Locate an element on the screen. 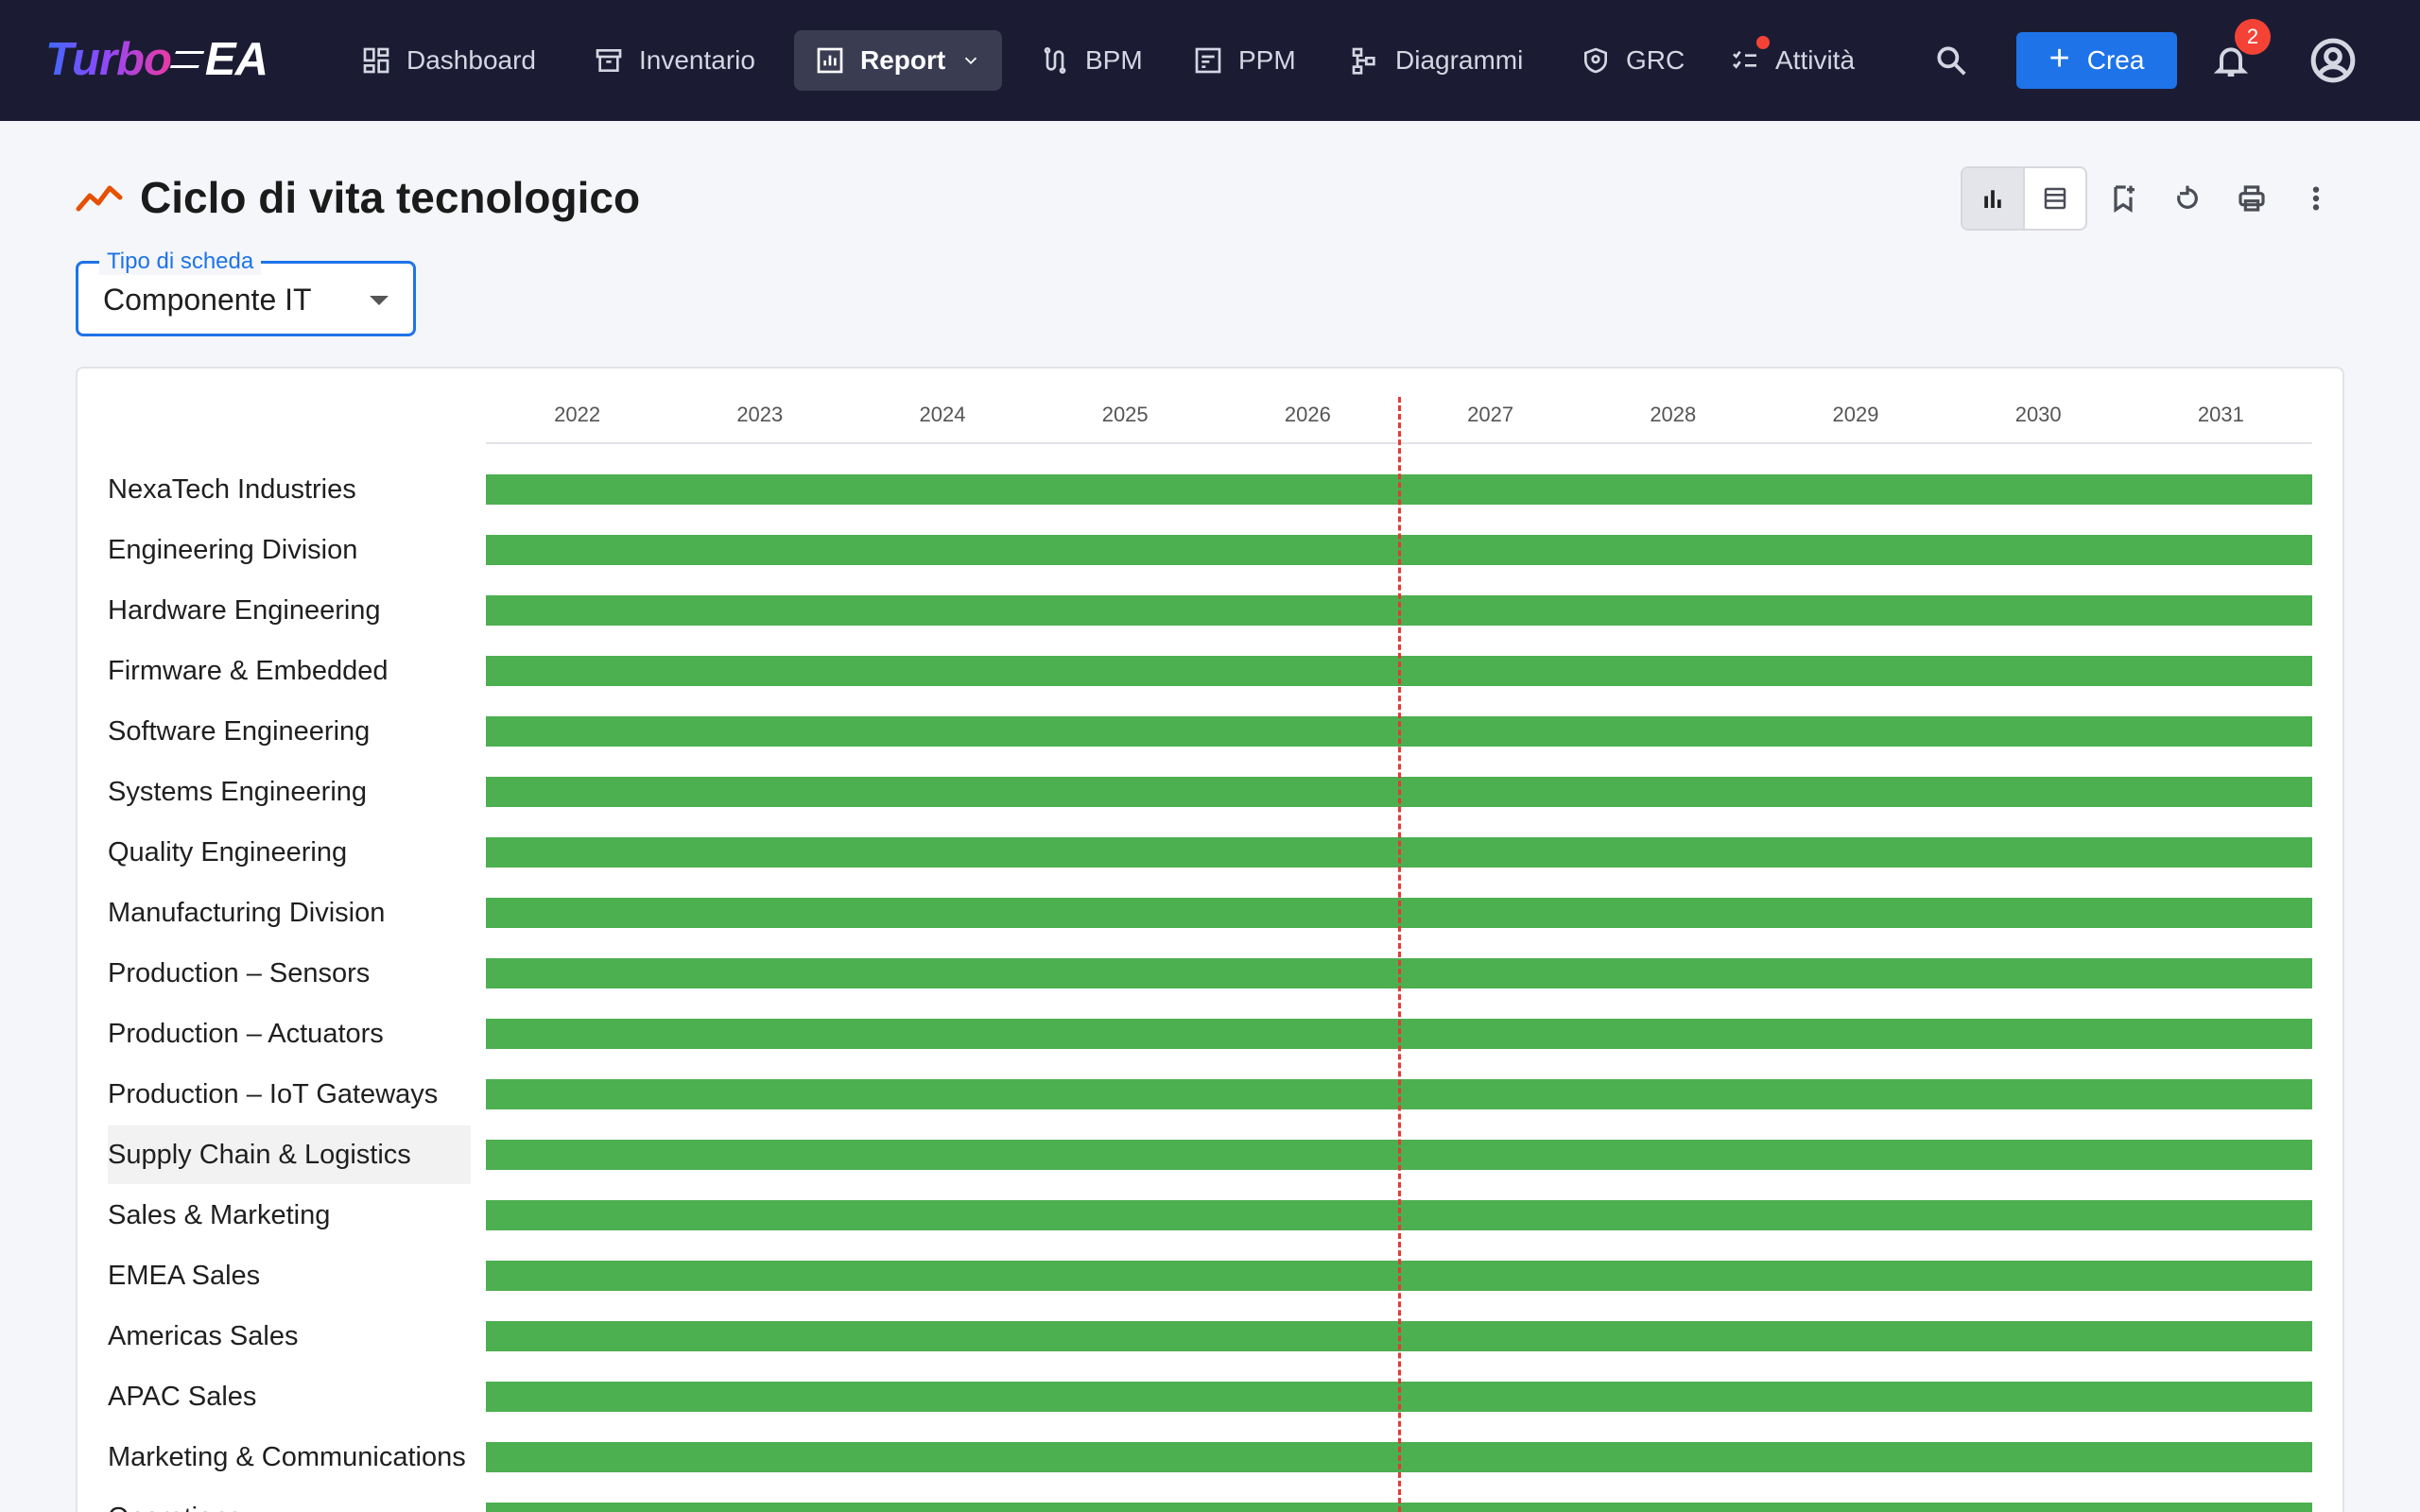 This screenshot has height=1512, width=2420. nav-attivita: Attività is located at coordinates (1803, 60).